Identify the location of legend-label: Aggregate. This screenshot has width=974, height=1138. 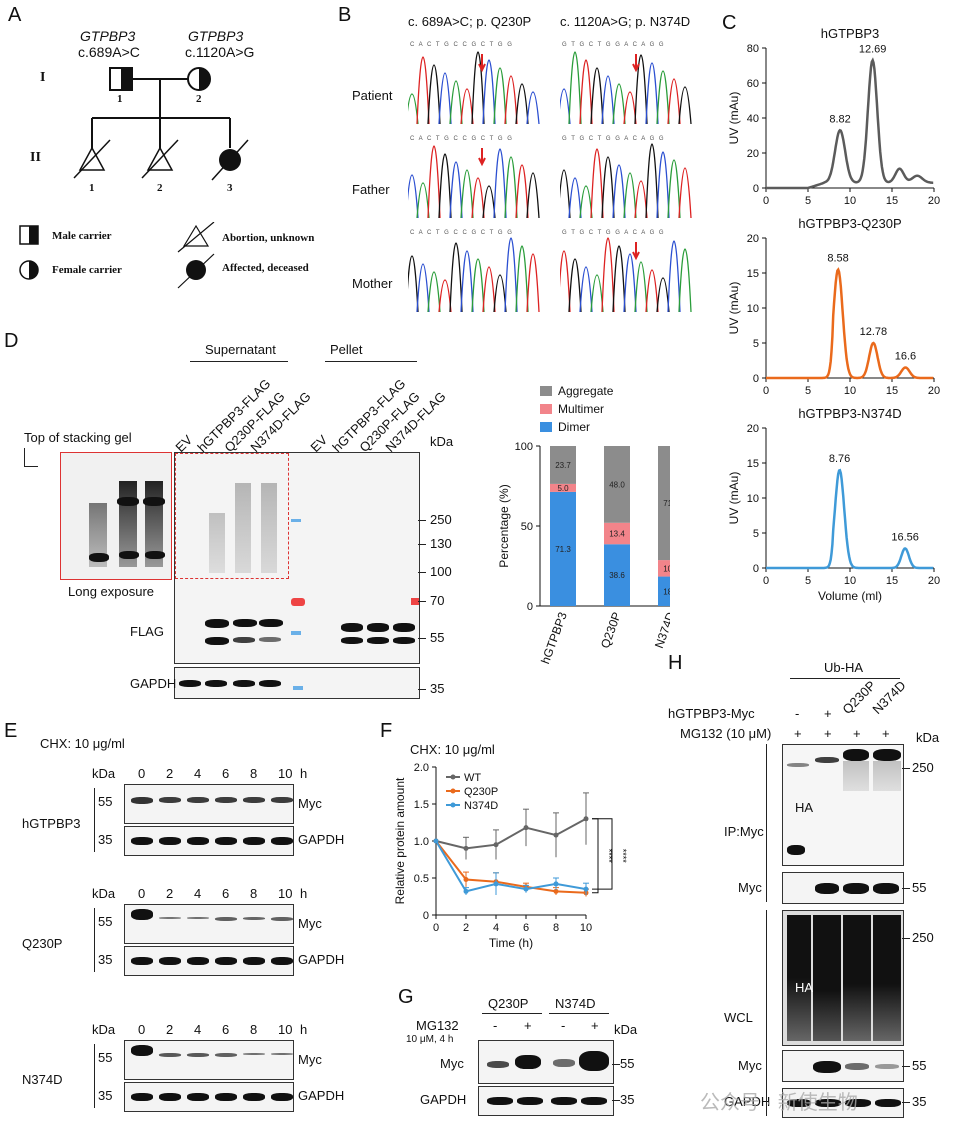
(586, 391).